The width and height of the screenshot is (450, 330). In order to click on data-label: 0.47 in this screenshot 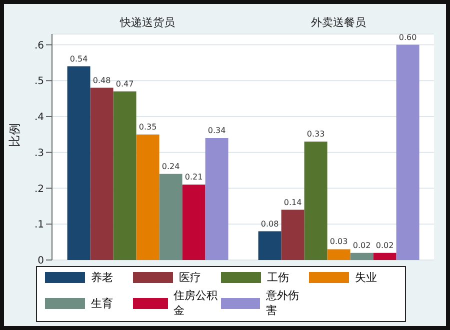, I will do `click(125, 83)`.